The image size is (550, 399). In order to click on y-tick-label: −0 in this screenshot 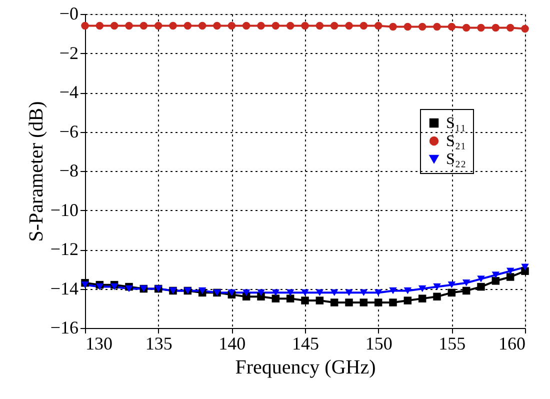, I will do `click(68, 14)`.